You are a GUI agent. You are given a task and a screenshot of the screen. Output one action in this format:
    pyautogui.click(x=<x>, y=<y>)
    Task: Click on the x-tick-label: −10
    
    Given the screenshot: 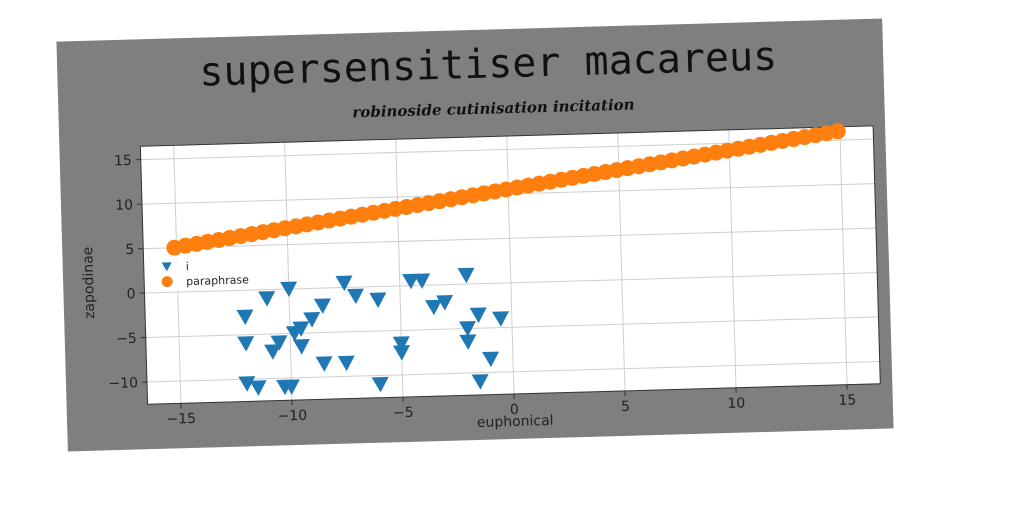 What is the action you would take?
    pyautogui.click(x=292, y=416)
    